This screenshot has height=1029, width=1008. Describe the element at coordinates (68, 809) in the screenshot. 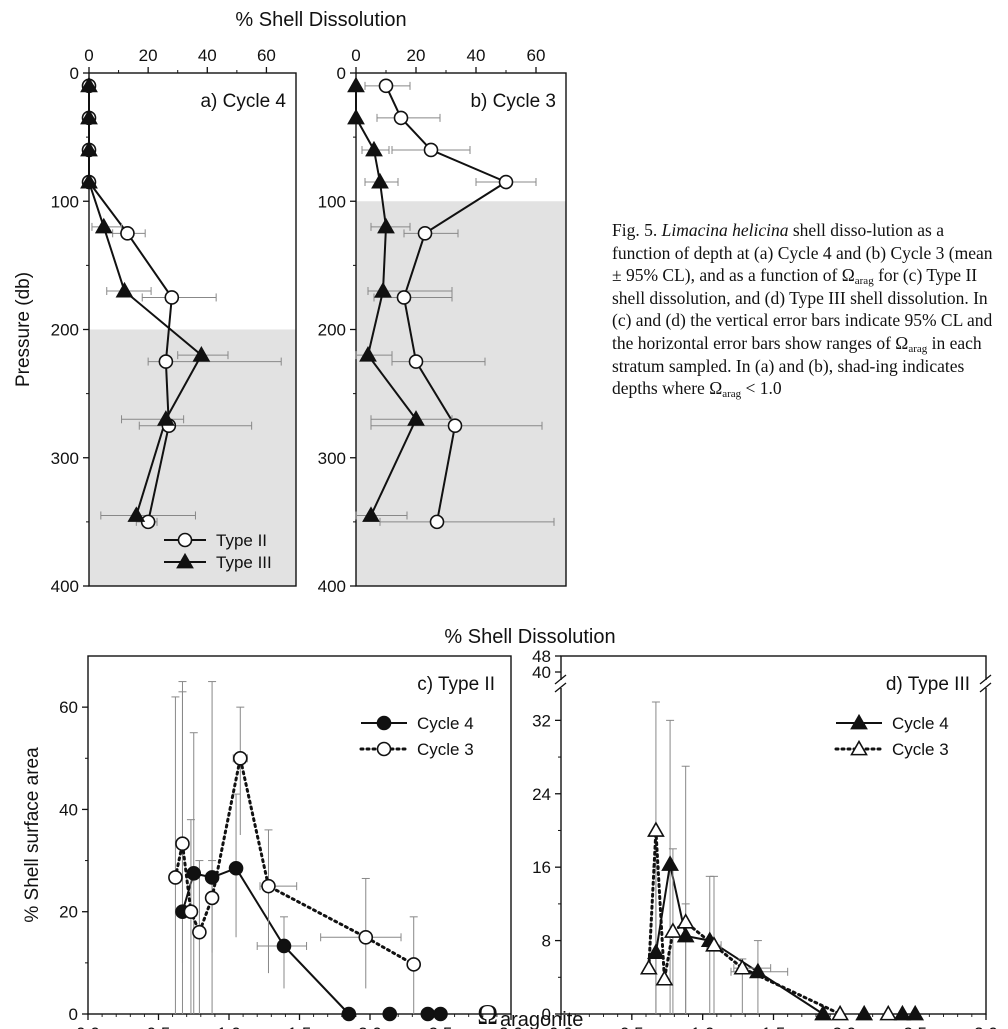

I see `panel-c-ytick-label: 40` at that location.